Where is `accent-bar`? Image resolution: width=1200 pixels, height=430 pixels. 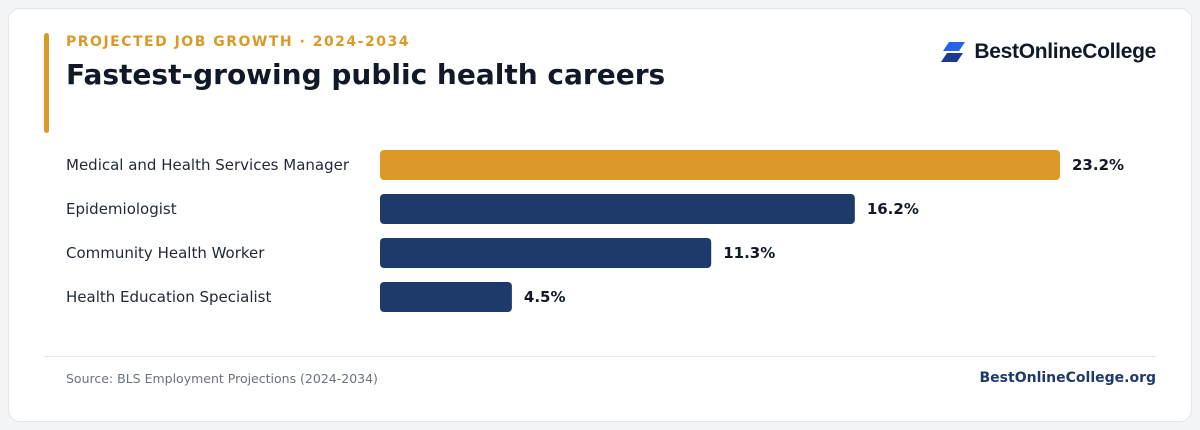 accent-bar is located at coordinates (46, 83).